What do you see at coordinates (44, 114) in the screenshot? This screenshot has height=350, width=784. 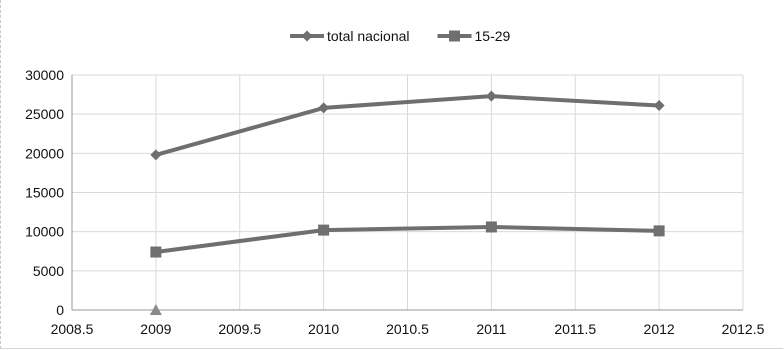 I see `y-tick-label: 25000` at bounding box center [44, 114].